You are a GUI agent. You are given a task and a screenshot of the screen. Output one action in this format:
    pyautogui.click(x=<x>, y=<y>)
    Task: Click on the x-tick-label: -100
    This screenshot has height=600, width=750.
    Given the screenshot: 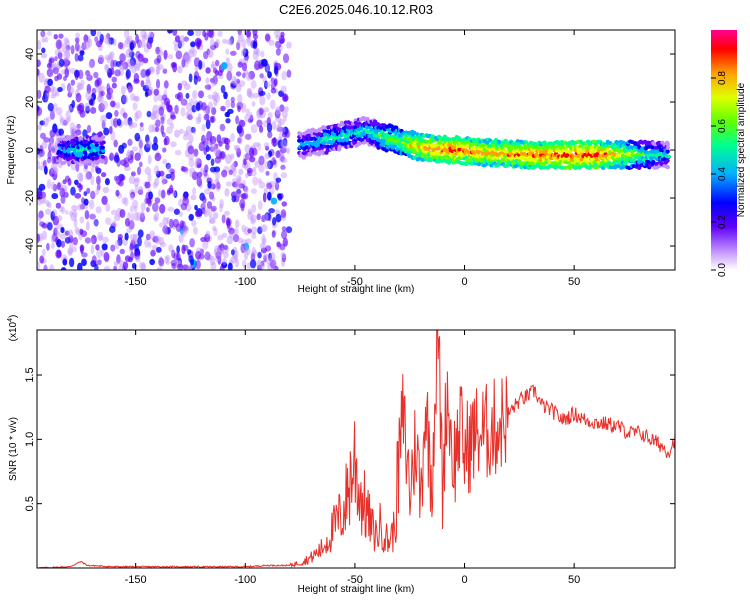 What is the action you would take?
    pyautogui.click(x=245, y=282)
    